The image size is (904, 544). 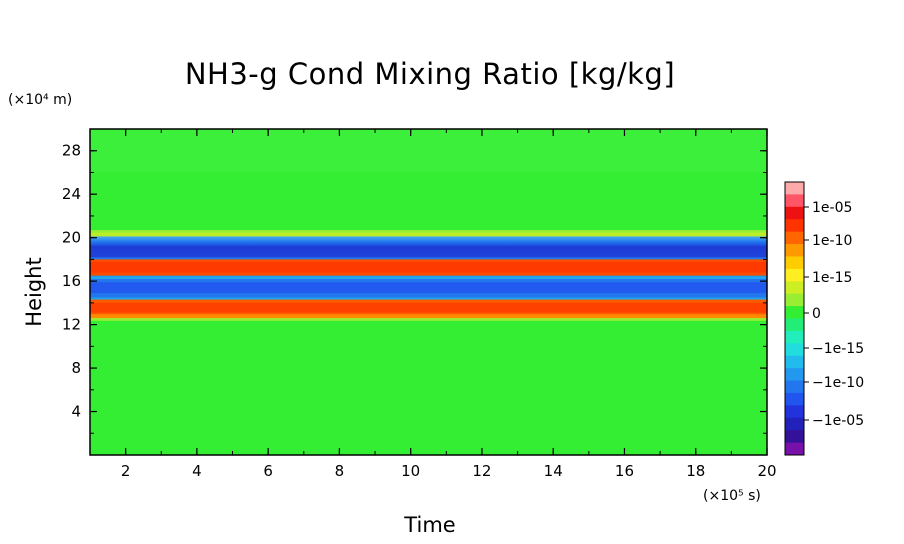 What do you see at coordinates (76, 412) in the screenshot?
I see `y-tick-label: 4` at bounding box center [76, 412].